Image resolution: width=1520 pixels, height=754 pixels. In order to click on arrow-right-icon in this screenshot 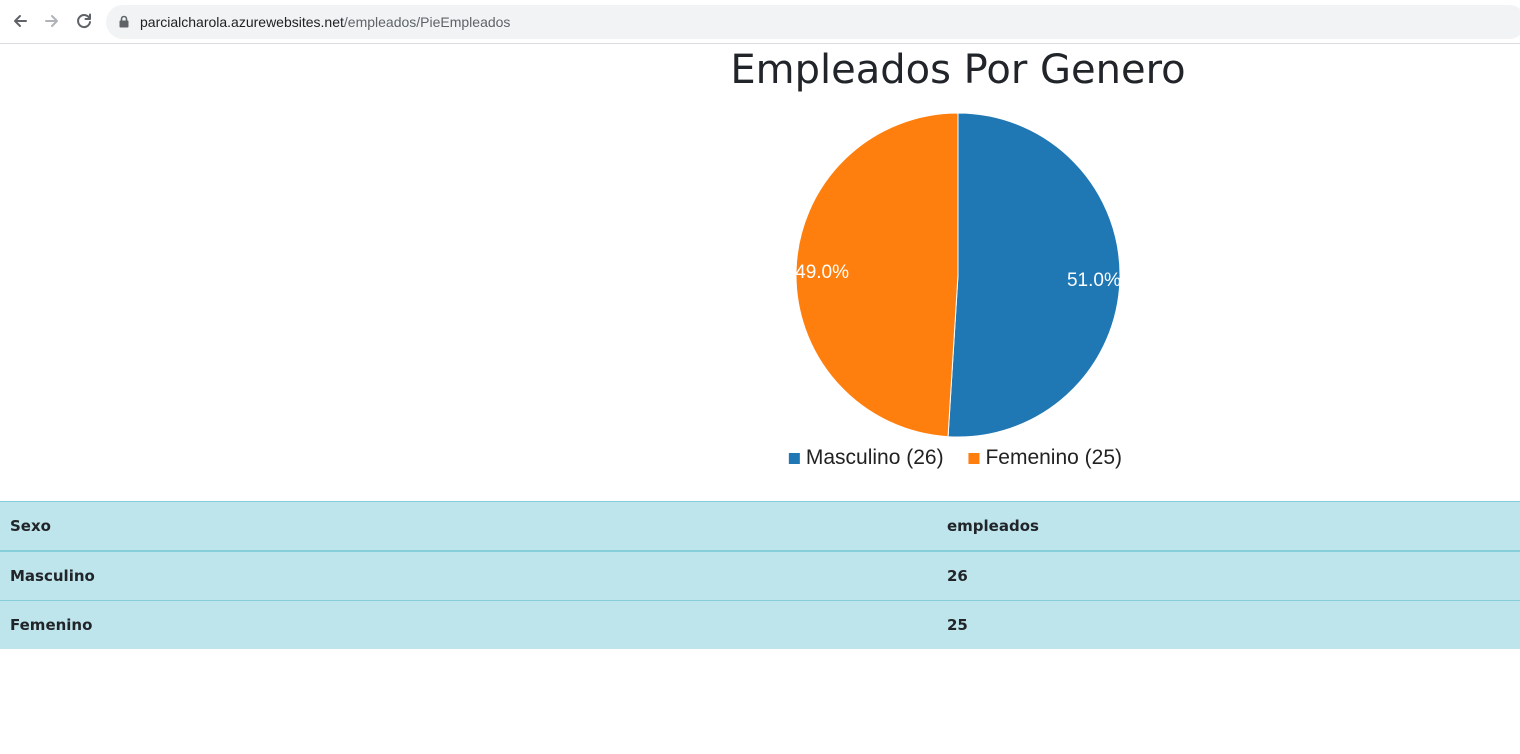, I will do `click(51, 21)`.